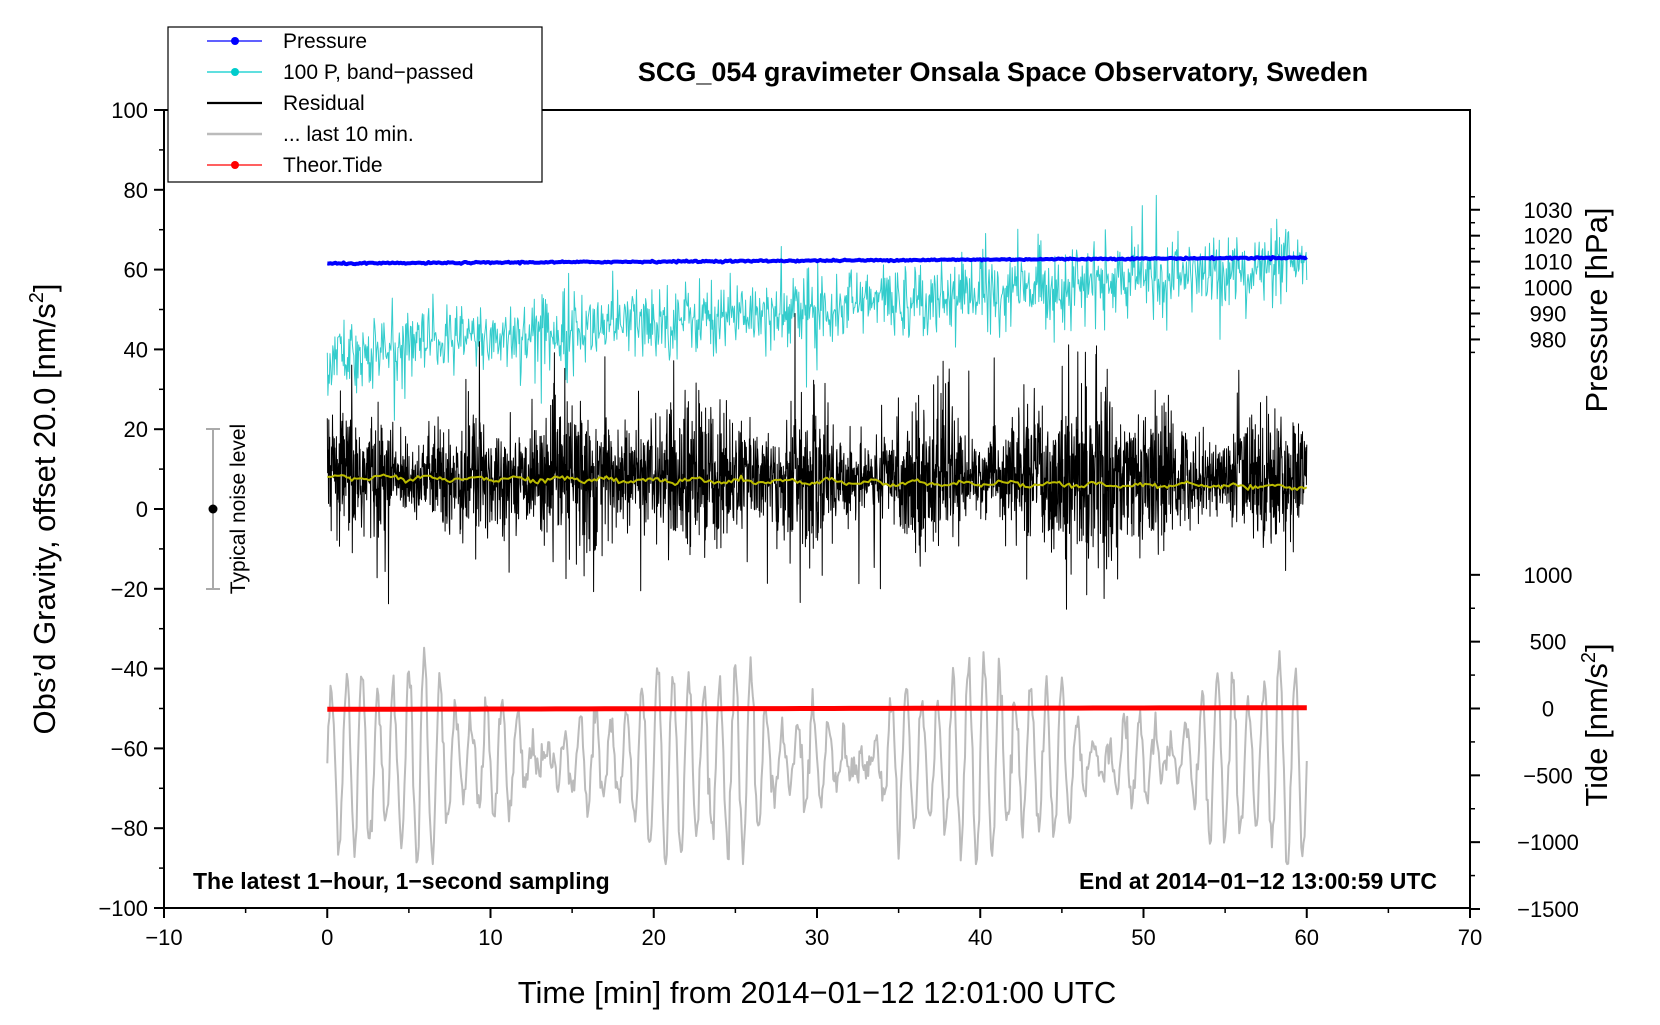 This screenshot has width=1660, height=1025. Describe the element at coordinates (327, 937) in the screenshot. I see `x-tick-label: 0` at that location.